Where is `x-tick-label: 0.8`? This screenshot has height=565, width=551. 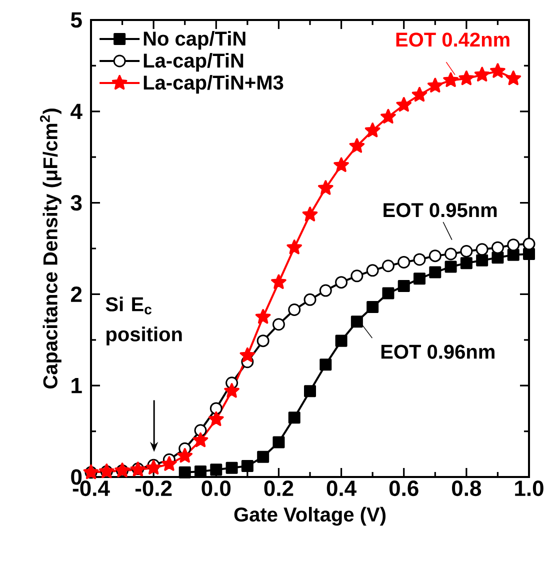
x-tick-label: 0.8 is located at coordinates (467, 488).